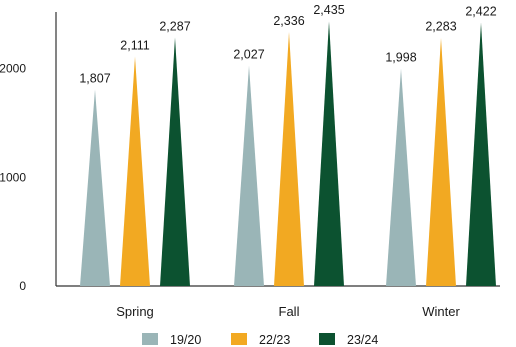  I want to click on legend-label: 19/20, so click(185, 340).